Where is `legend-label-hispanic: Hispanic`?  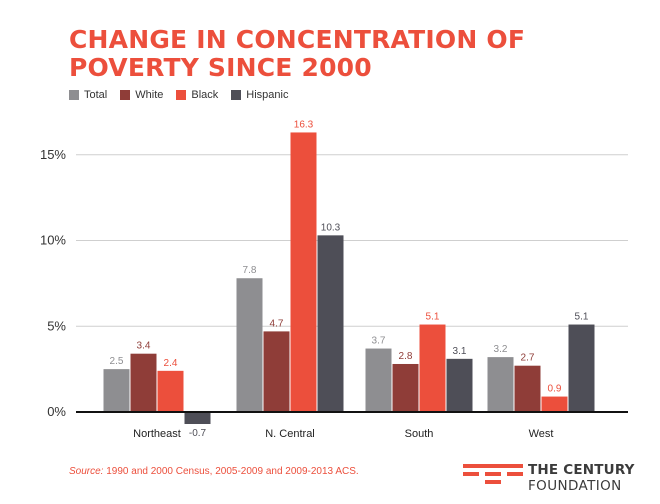
legend-label-hispanic: Hispanic is located at coordinates (267, 95).